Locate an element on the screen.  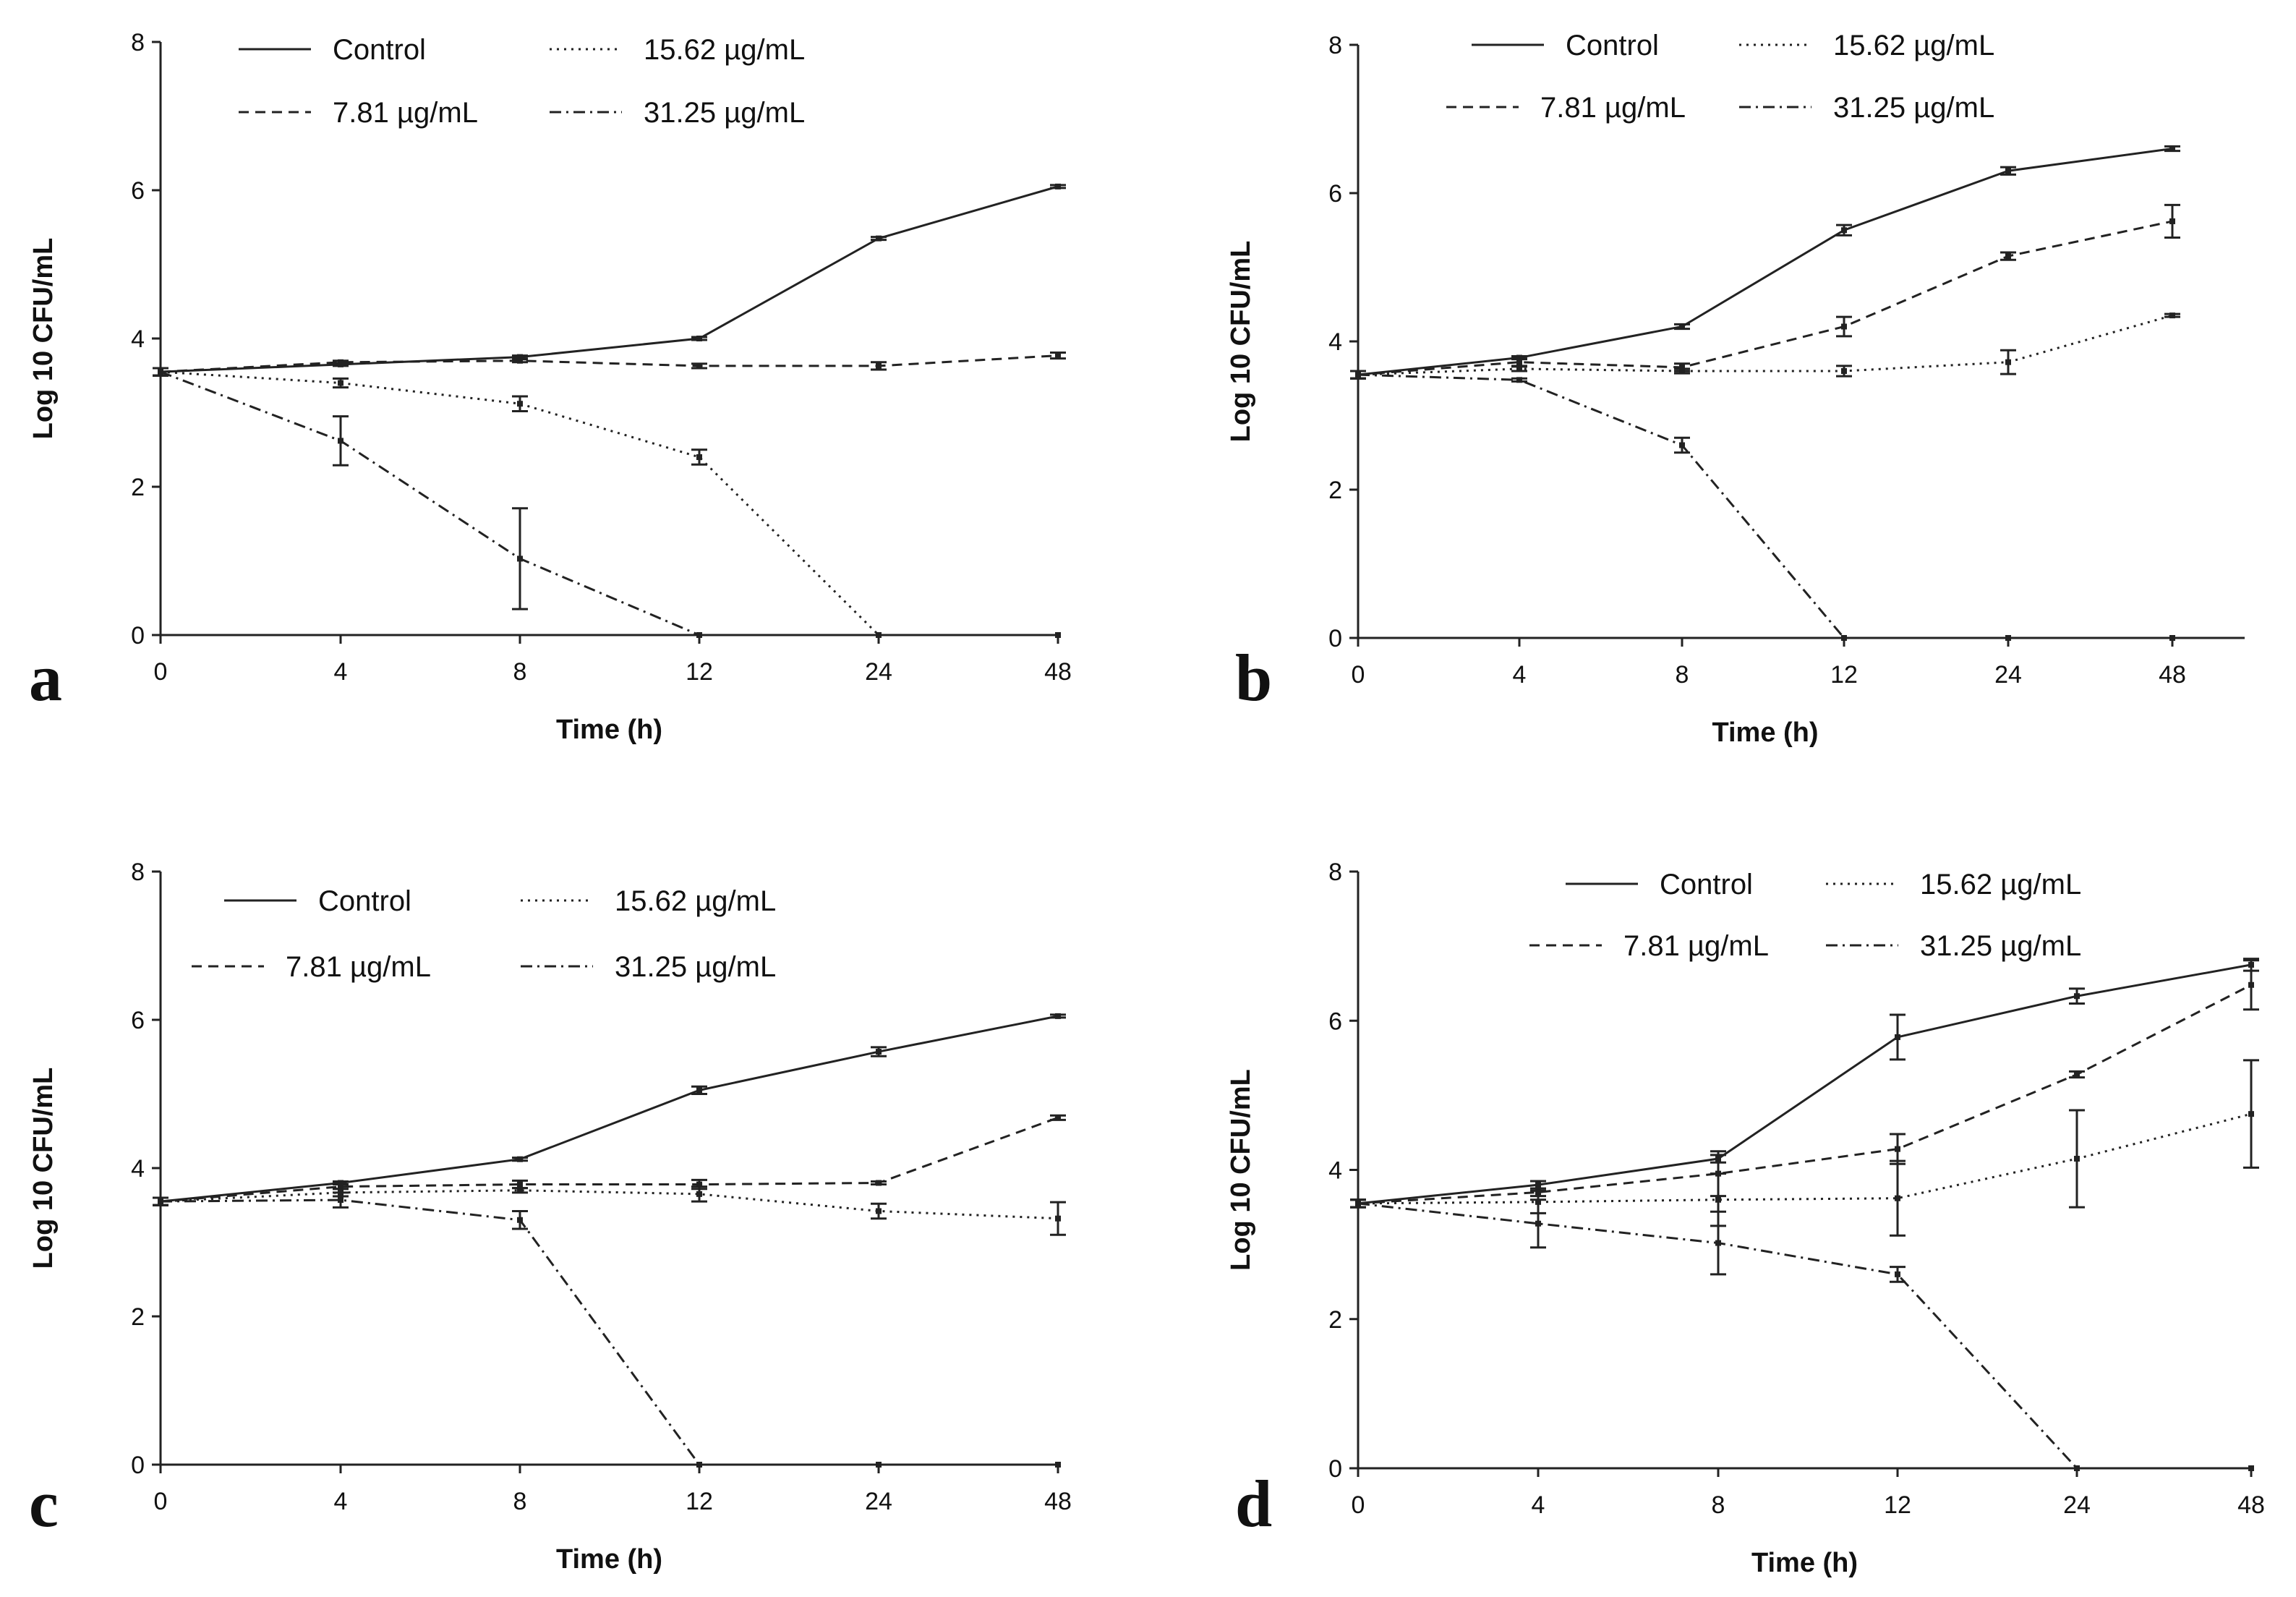
series-line-dotted is located at coordinates (1765, 345).